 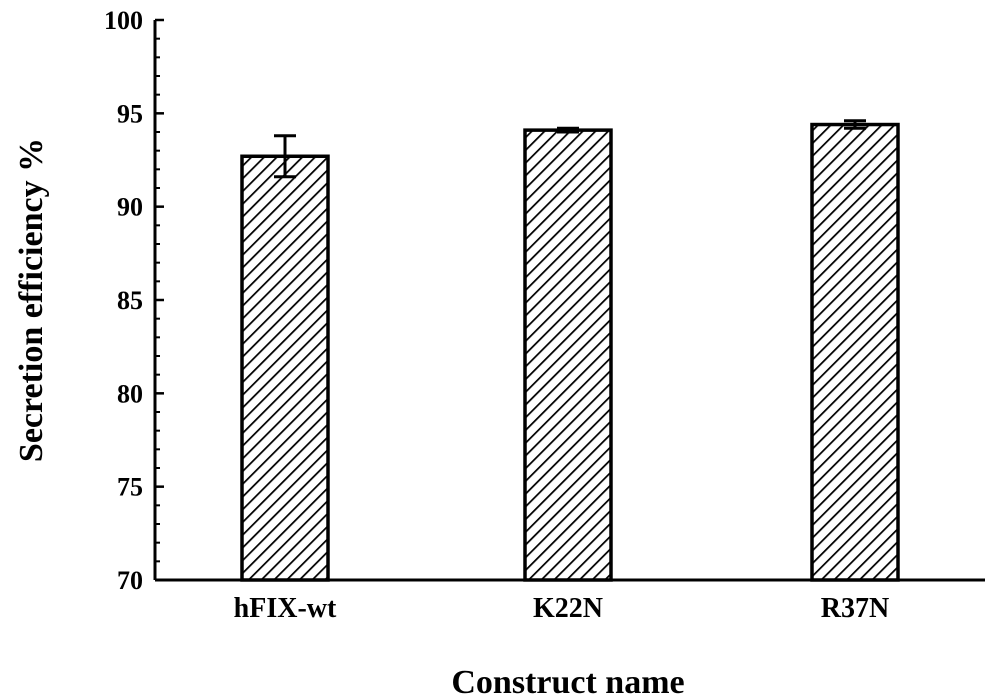 What do you see at coordinates (855, 352) in the screenshot?
I see `bar-r37n` at bounding box center [855, 352].